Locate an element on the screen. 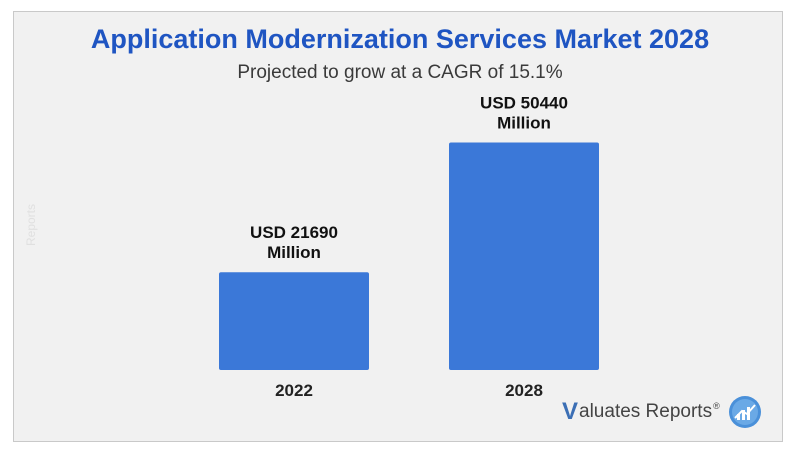 Image resolution: width=800 pixels, height=450 pixels. bar-2022 is located at coordinates (294, 321).